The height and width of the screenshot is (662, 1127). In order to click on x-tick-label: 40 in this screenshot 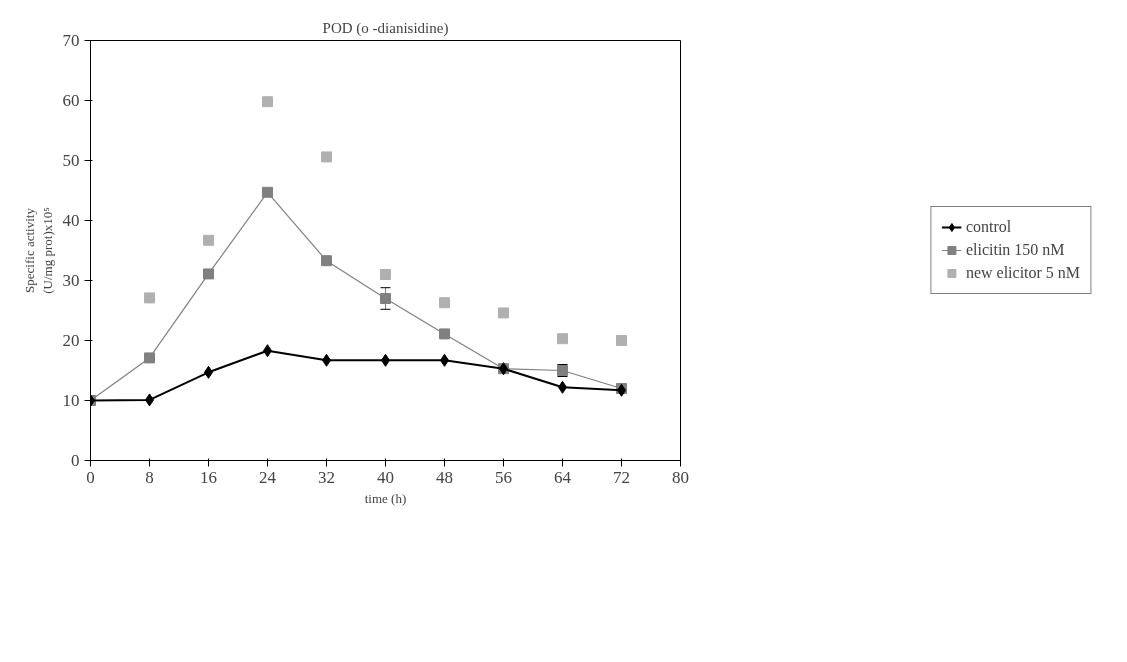, I will do `click(385, 477)`.